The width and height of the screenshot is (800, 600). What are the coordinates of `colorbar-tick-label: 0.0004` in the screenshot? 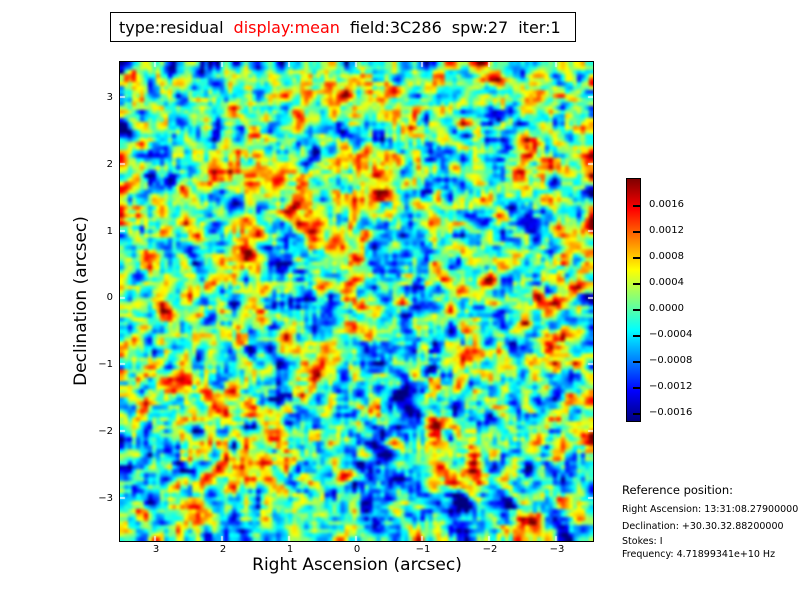 It's located at (666, 282).